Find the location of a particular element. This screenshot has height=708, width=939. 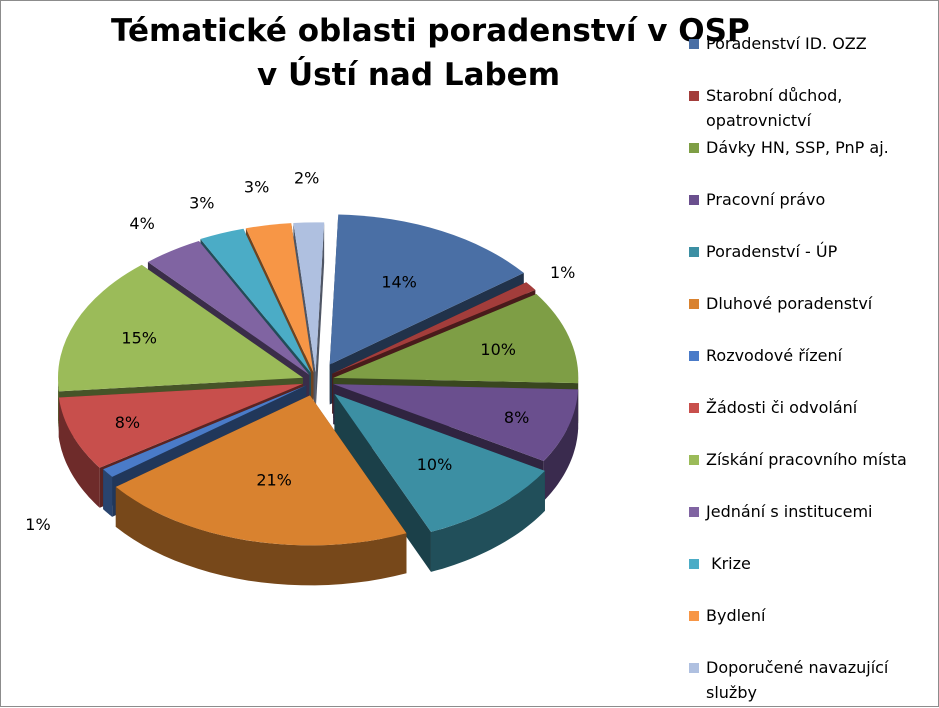

data-label-5: 21% is located at coordinates (274, 480).